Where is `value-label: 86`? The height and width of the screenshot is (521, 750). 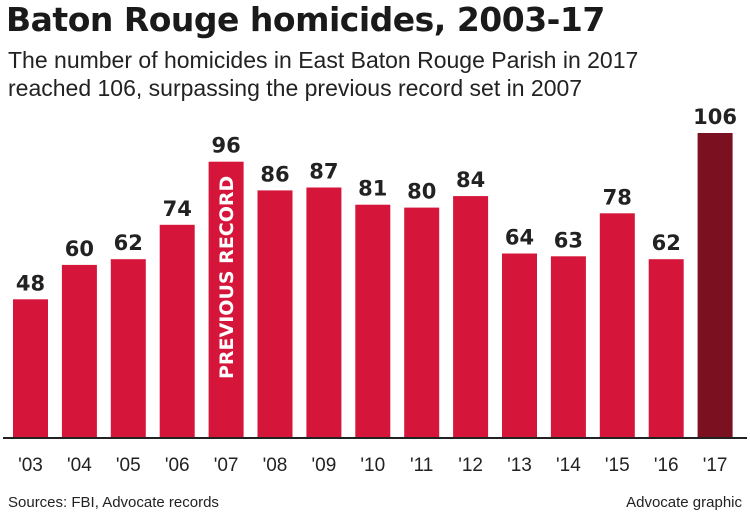
value-label: 86 is located at coordinates (274, 174).